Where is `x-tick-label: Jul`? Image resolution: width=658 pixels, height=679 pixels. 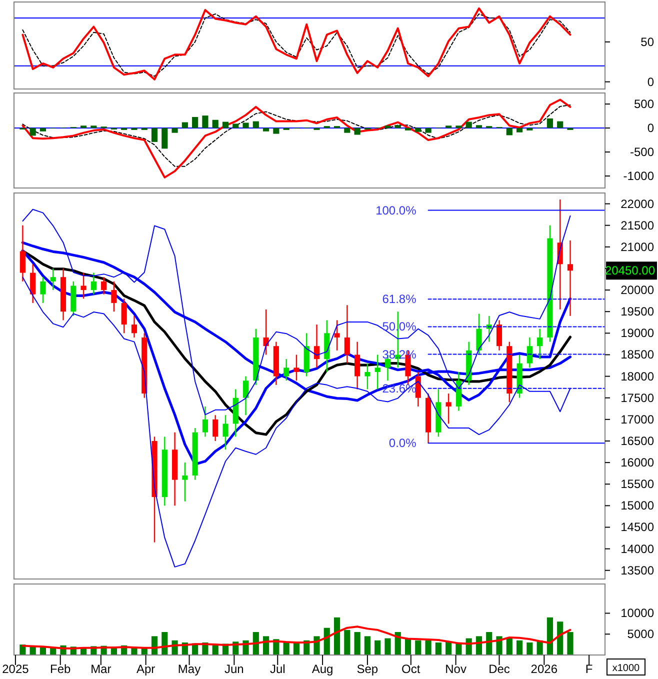
x-tick-label: Jul is located at coordinates (278, 669).